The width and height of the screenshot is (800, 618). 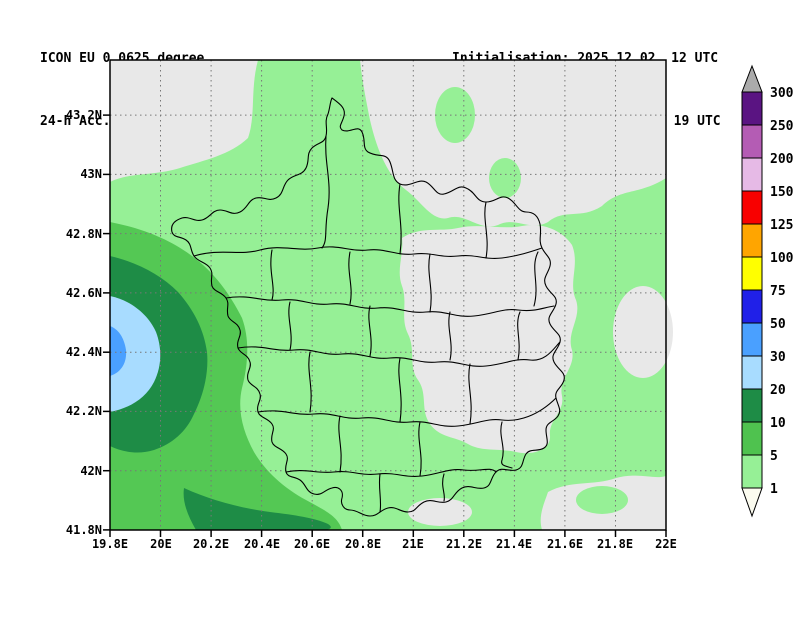 What do you see at coordinates (774, 489) in the screenshot?
I see `colorbar-label: 1` at bounding box center [774, 489].